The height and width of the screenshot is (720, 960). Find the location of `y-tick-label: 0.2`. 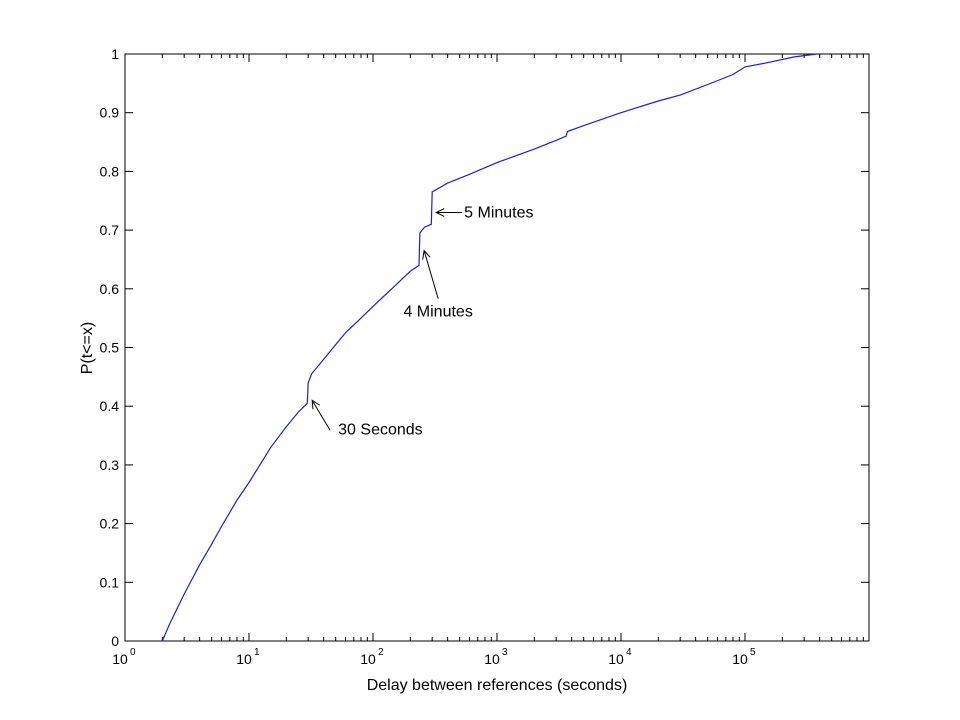

y-tick-label: 0.2 is located at coordinates (110, 524).